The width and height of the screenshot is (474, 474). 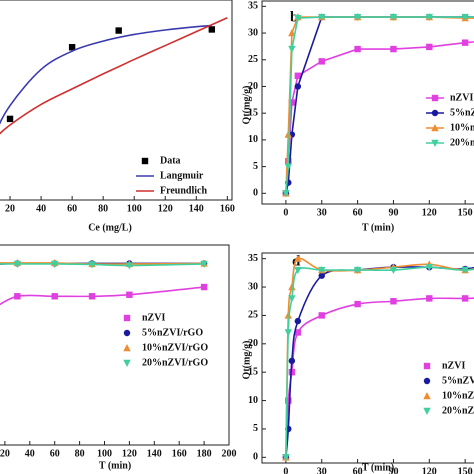 I want to click on y-tick-label: 0, so click(x=255, y=457).